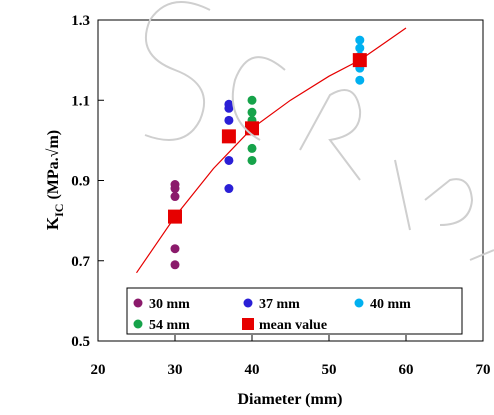  What do you see at coordinates (291, 356) in the screenshot?
I see `x-axis-ticks: 20 30 40 50 60 70` at bounding box center [291, 356].